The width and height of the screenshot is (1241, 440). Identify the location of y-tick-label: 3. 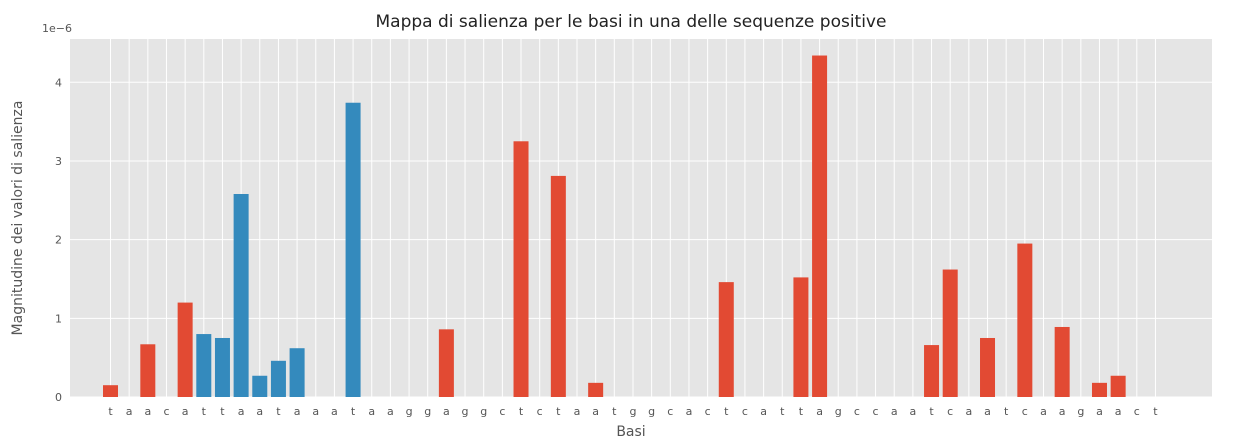
(58, 161).